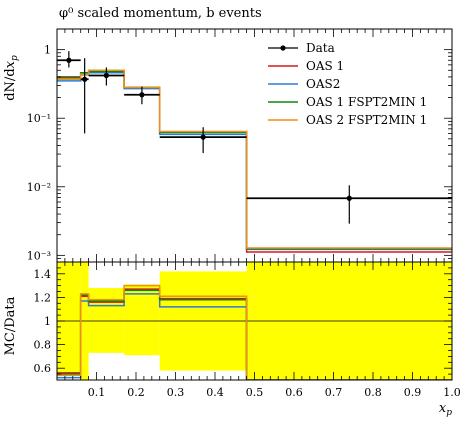 The height and width of the screenshot is (421, 467). I want to click on main-ytick-label-3: 10⁻³, so click(39, 255).